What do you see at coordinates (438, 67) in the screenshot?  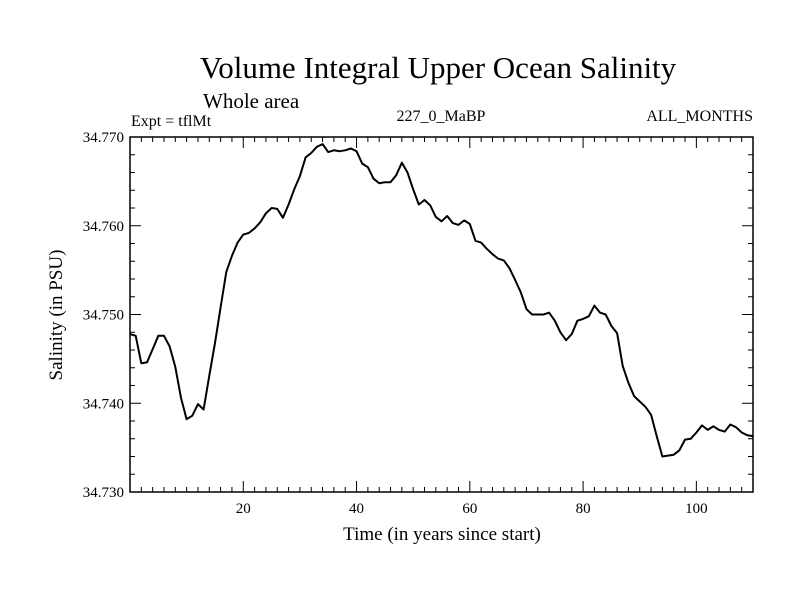 I see `chart-title: Volume Integral Upper Ocean Salinity` at bounding box center [438, 67].